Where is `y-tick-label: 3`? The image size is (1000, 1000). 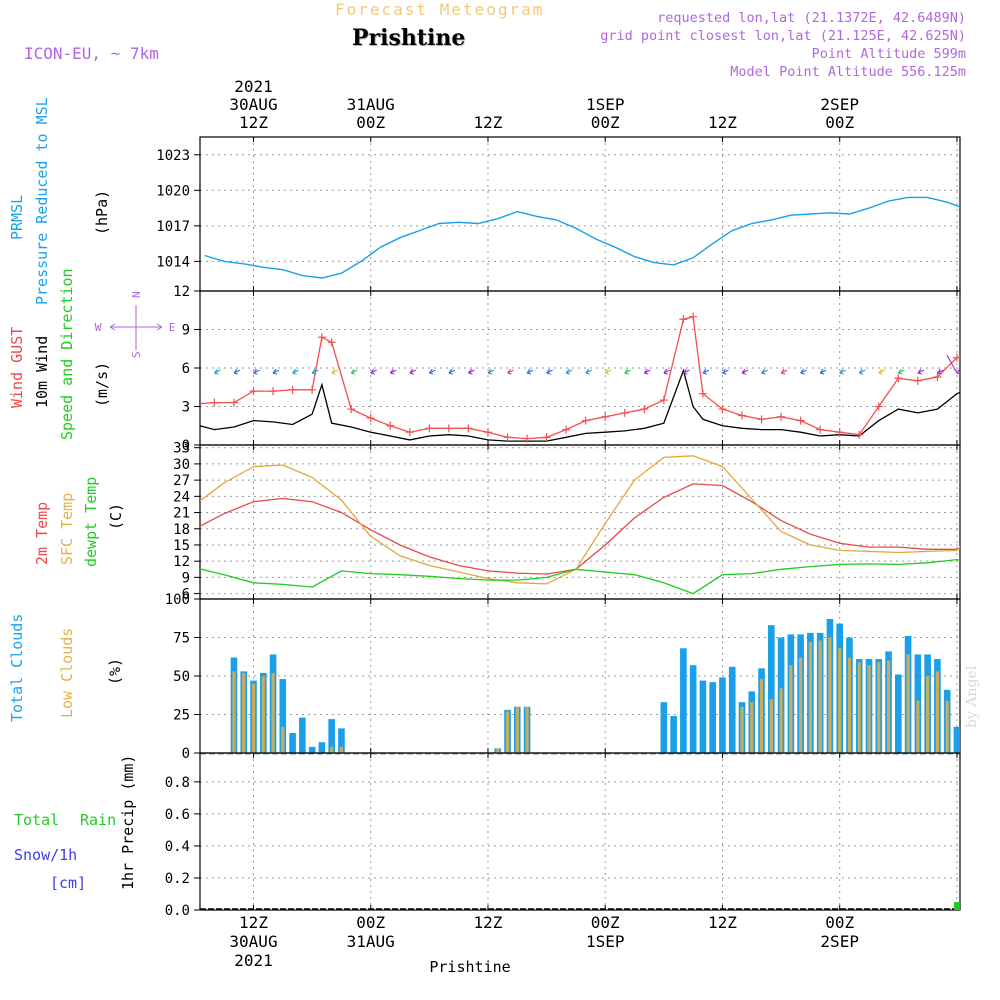 y-tick-label: 3 is located at coordinates (186, 408).